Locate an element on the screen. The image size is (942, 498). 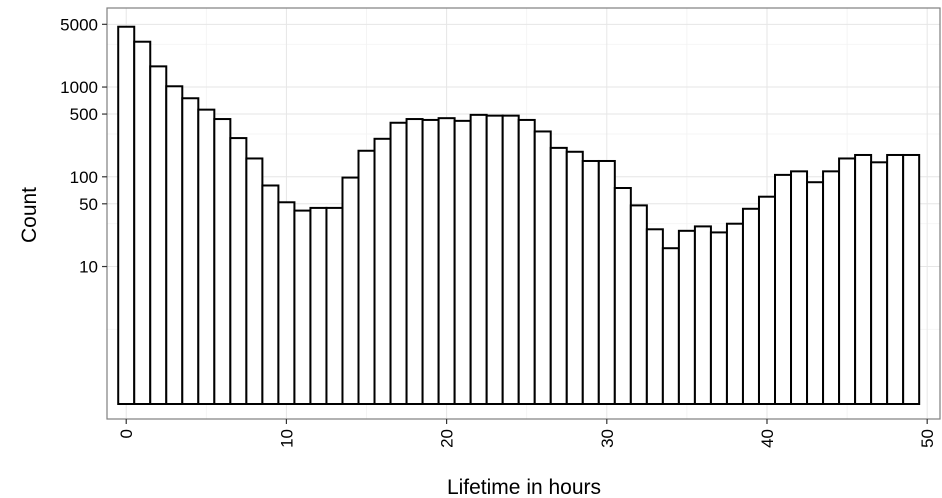
y-tick-label: 100 is located at coordinates (84, 177).